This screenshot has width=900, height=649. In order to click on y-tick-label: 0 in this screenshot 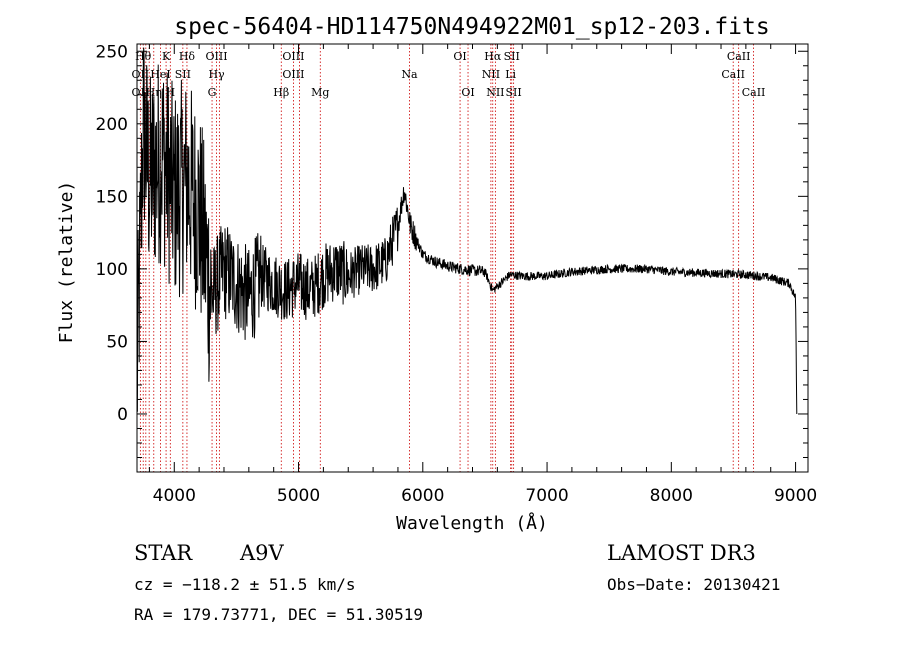, I will do `click(122, 415)`.